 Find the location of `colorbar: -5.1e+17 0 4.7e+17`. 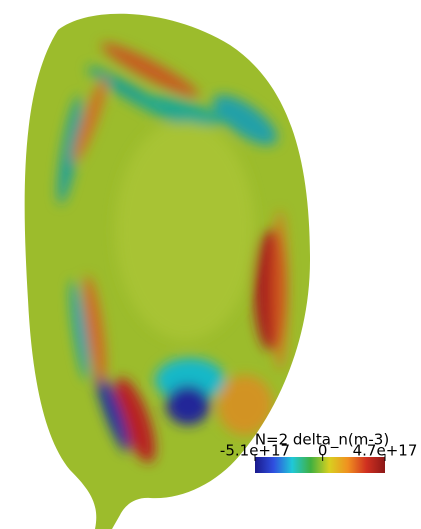

colorbar: -5.1e+17 0 4.7e+17 is located at coordinates (319, 457).